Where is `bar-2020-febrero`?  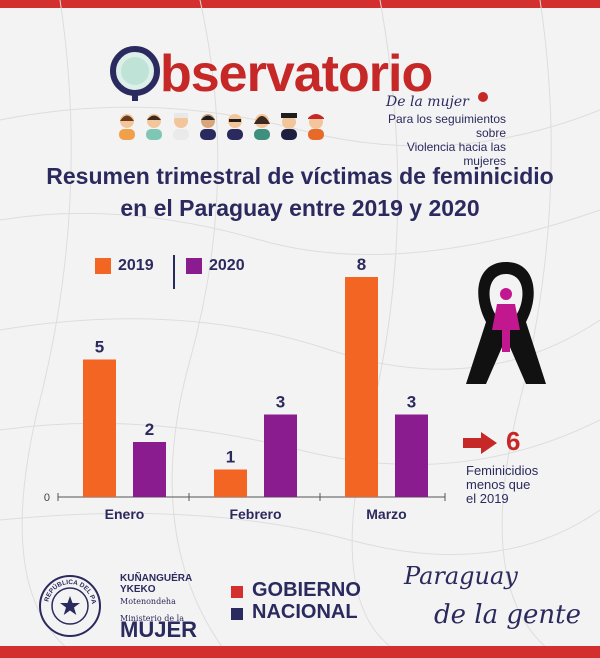
bar-2020-febrero is located at coordinates (280, 455).